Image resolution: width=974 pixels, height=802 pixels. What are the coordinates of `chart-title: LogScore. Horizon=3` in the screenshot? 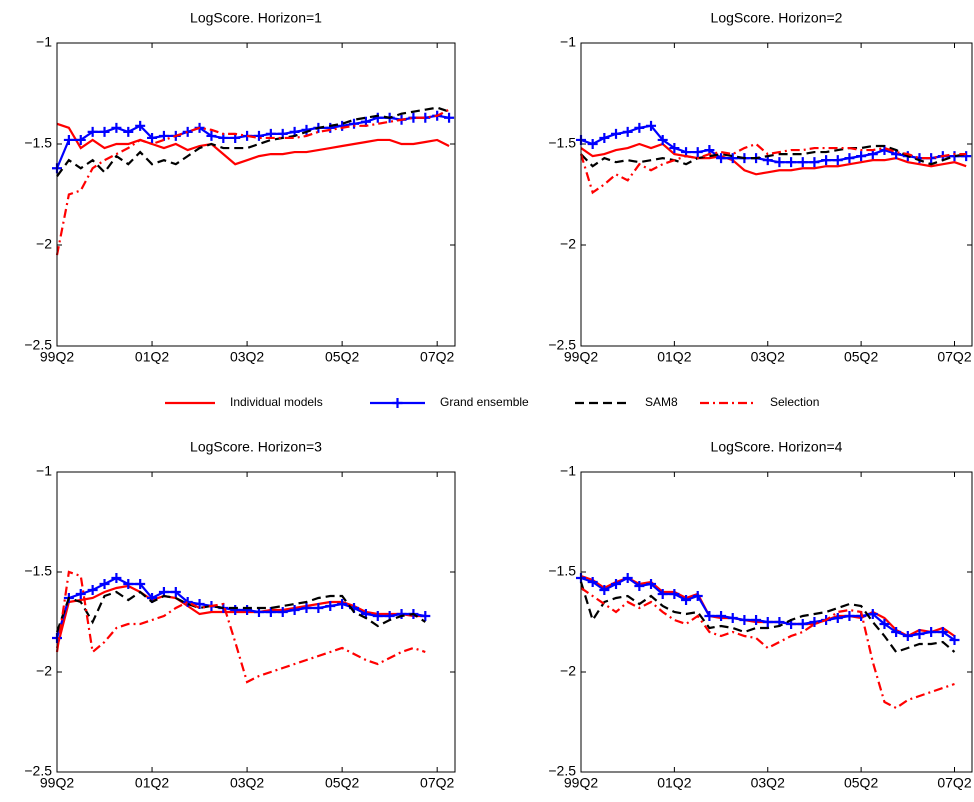 It's located at (256, 447).